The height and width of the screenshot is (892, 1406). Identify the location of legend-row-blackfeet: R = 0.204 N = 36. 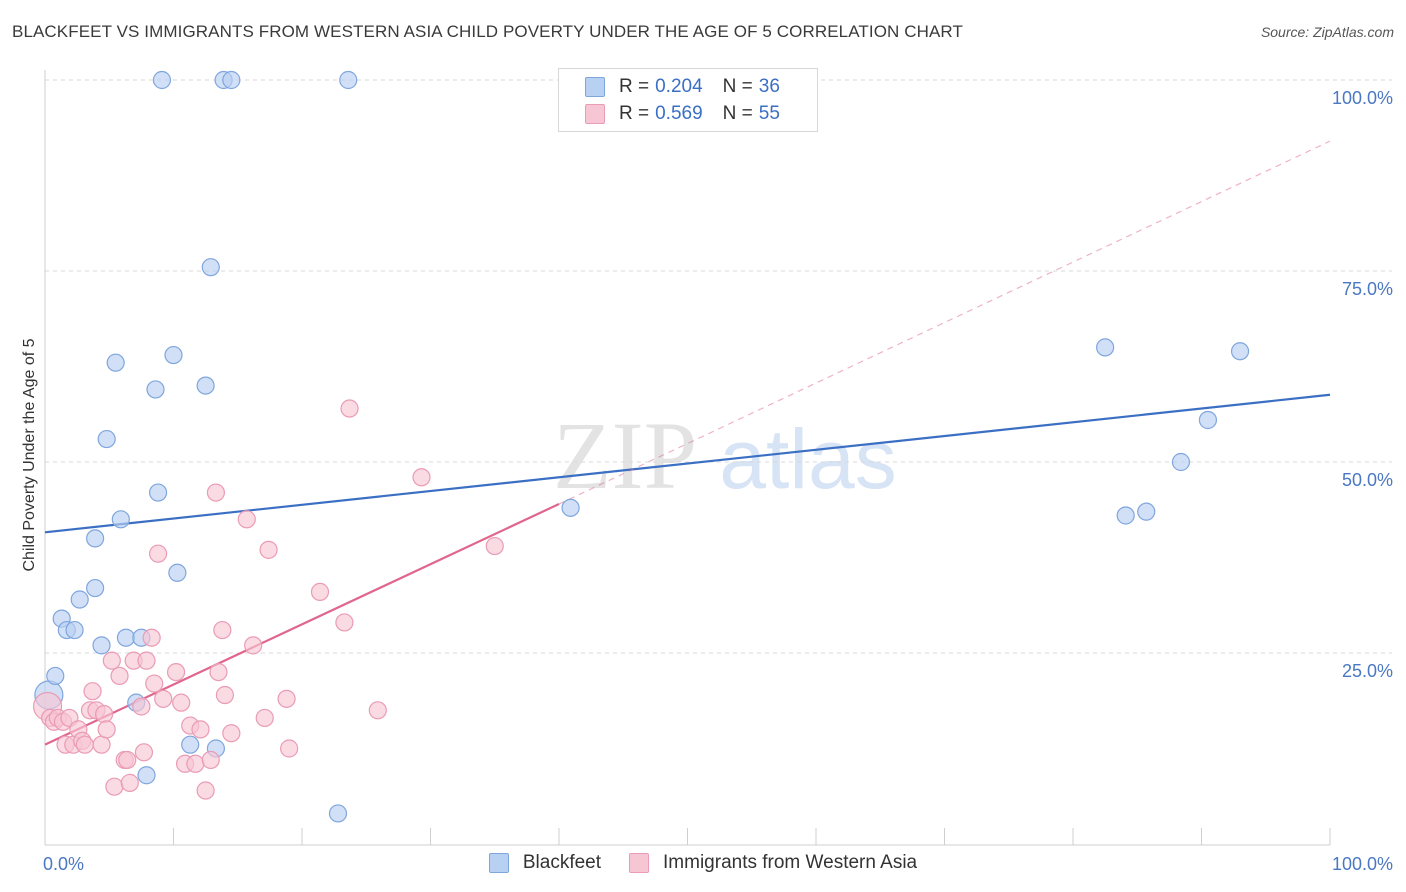
(682, 87).